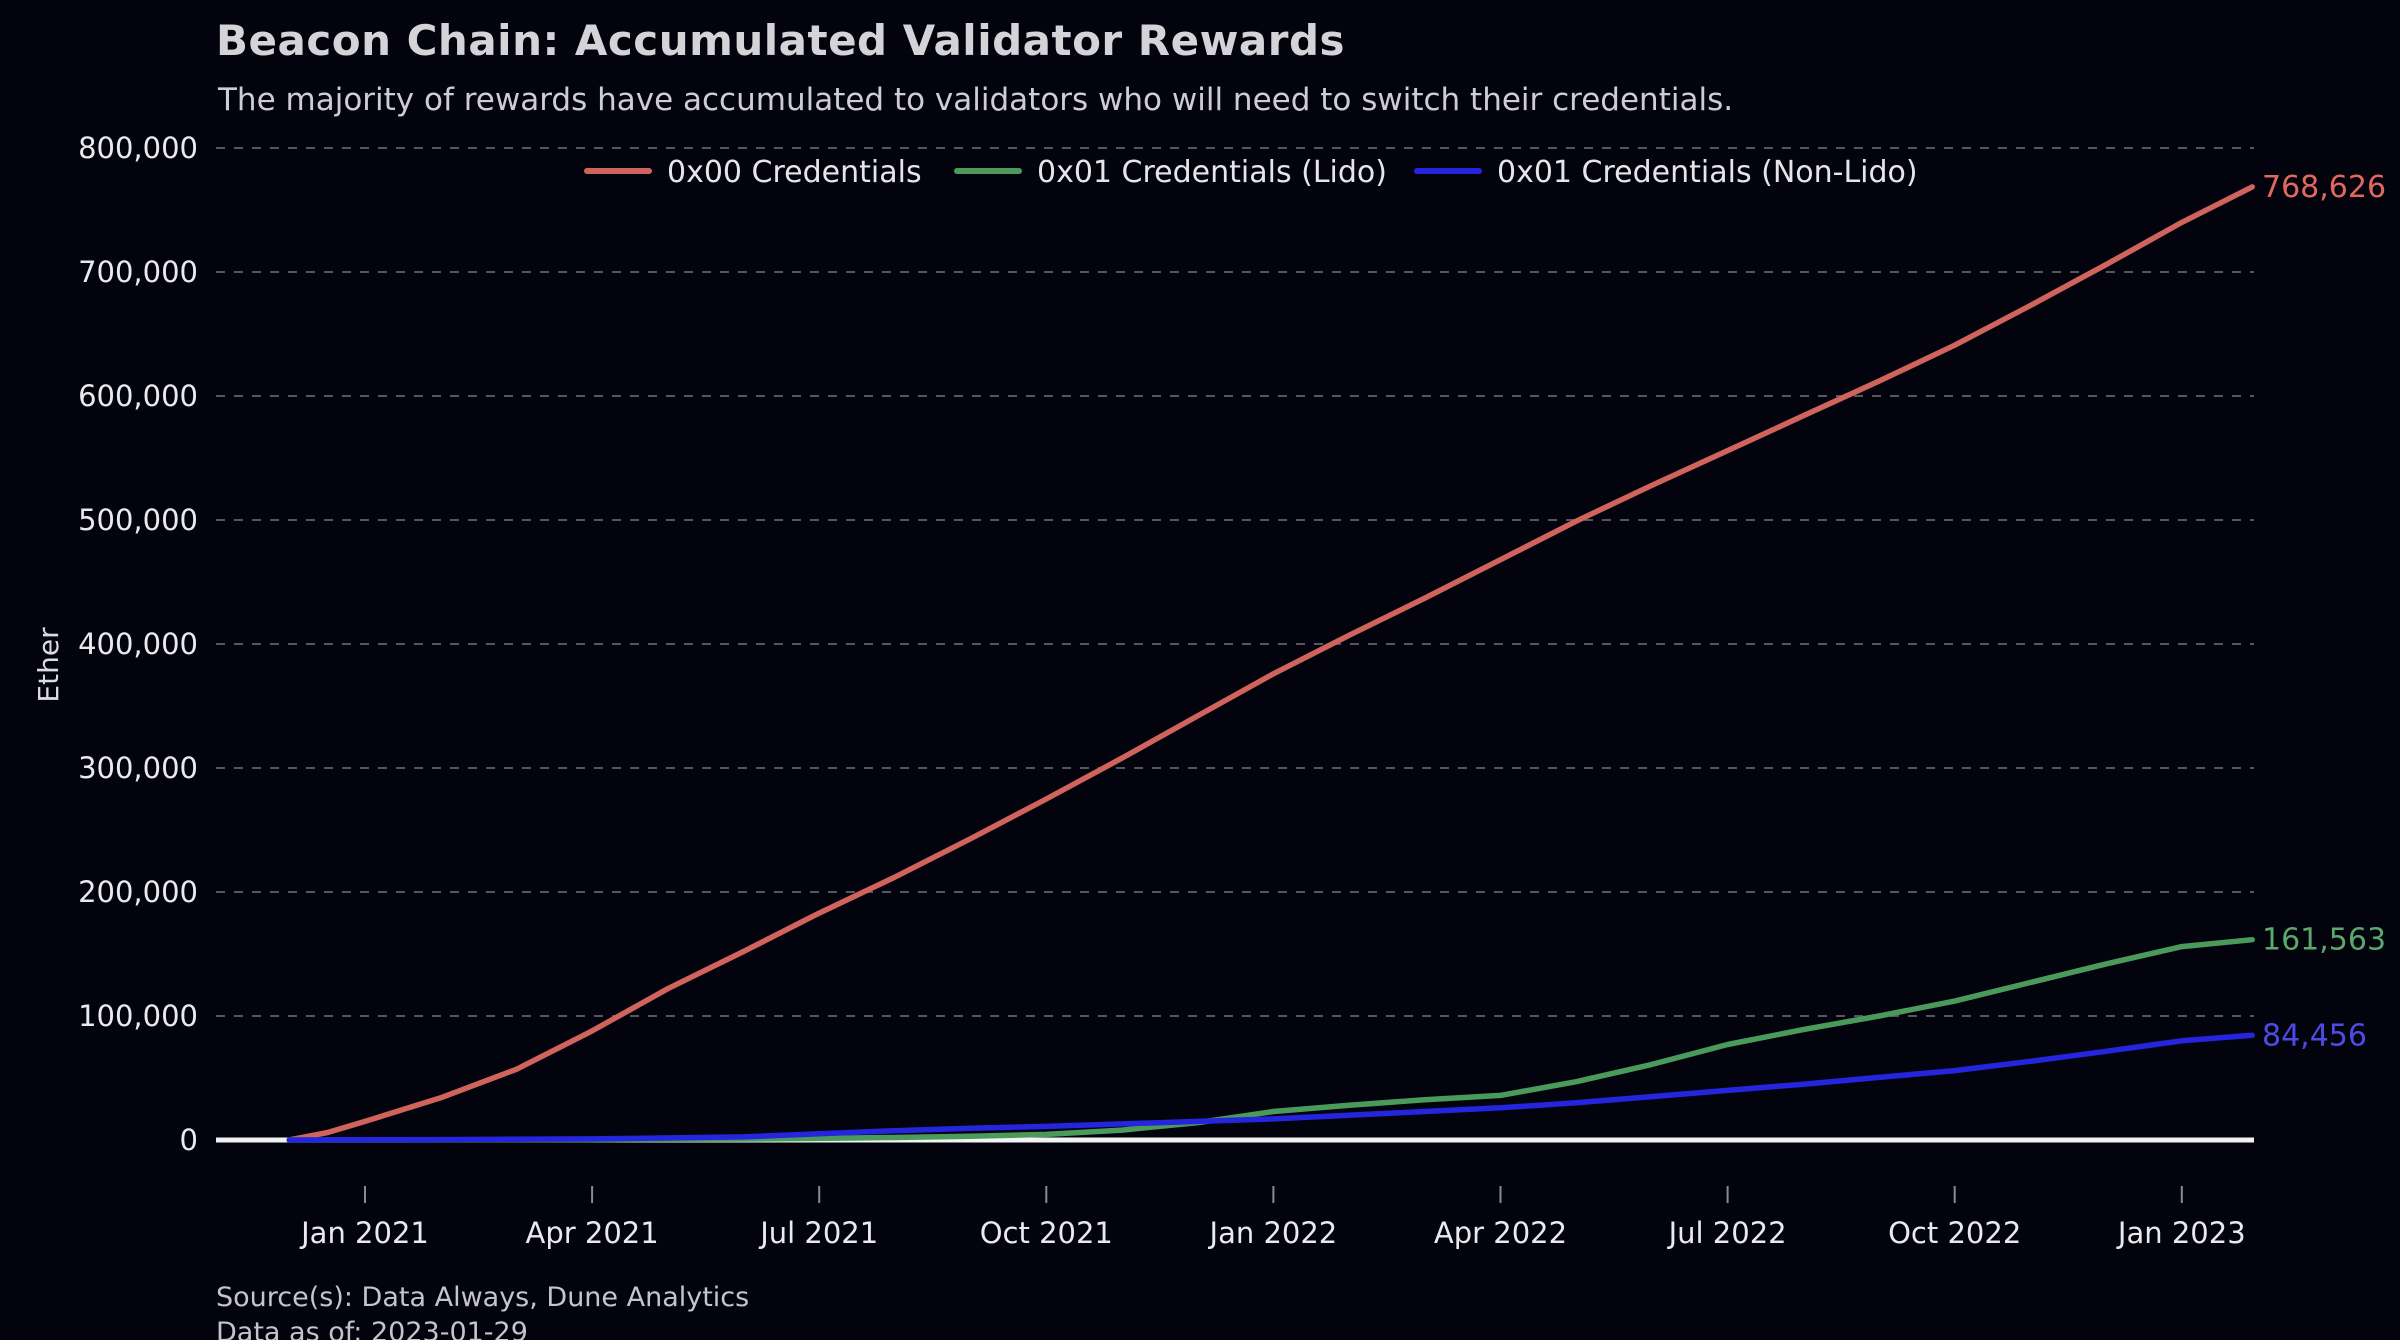 The image size is (2400, 1340). I want to click on legend-label: 0x00 Credentials, so click(794, 172).